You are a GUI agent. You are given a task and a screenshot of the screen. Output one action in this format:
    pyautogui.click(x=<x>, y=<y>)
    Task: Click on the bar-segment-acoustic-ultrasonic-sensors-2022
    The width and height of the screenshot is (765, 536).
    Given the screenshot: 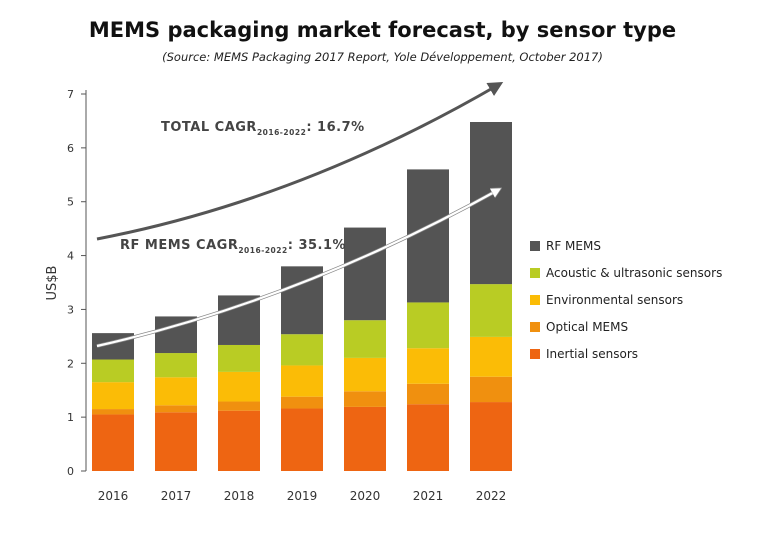 What is the action you would take?
    pyautogui.click(x=491, y=310)
    